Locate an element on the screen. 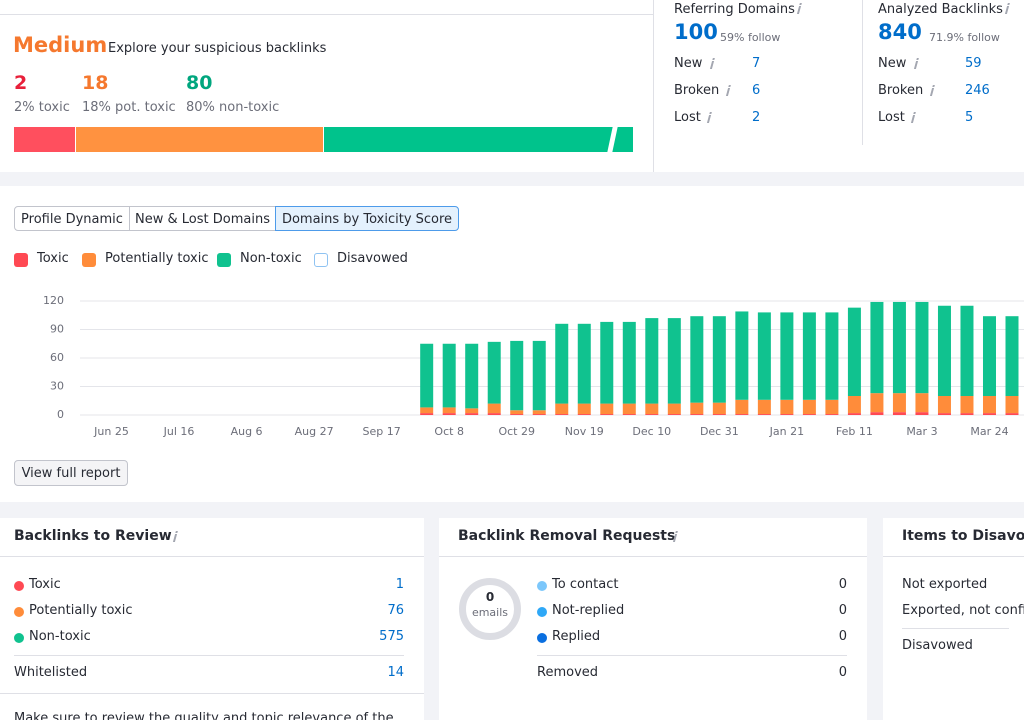  row-label: To contact is located at coordinates (585, 584).